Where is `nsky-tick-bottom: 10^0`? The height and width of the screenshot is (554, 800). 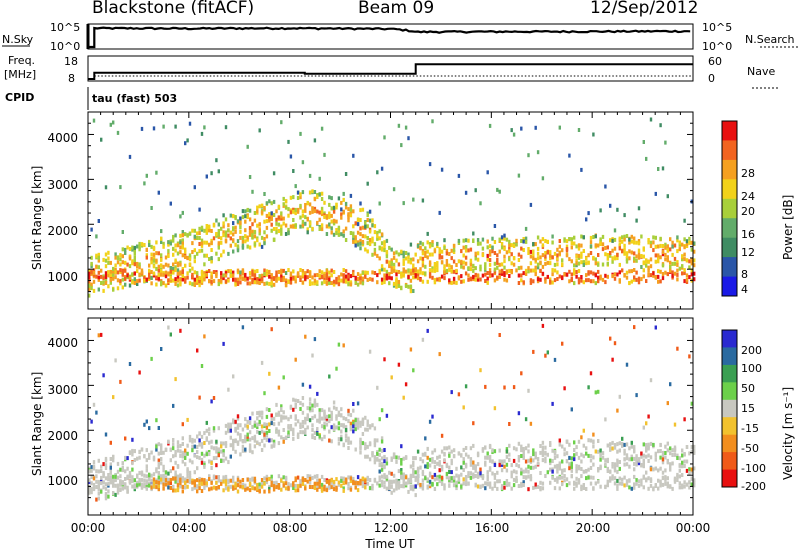
nsky-tick-bottom: 10^0 is located at coordinates (65, 46).